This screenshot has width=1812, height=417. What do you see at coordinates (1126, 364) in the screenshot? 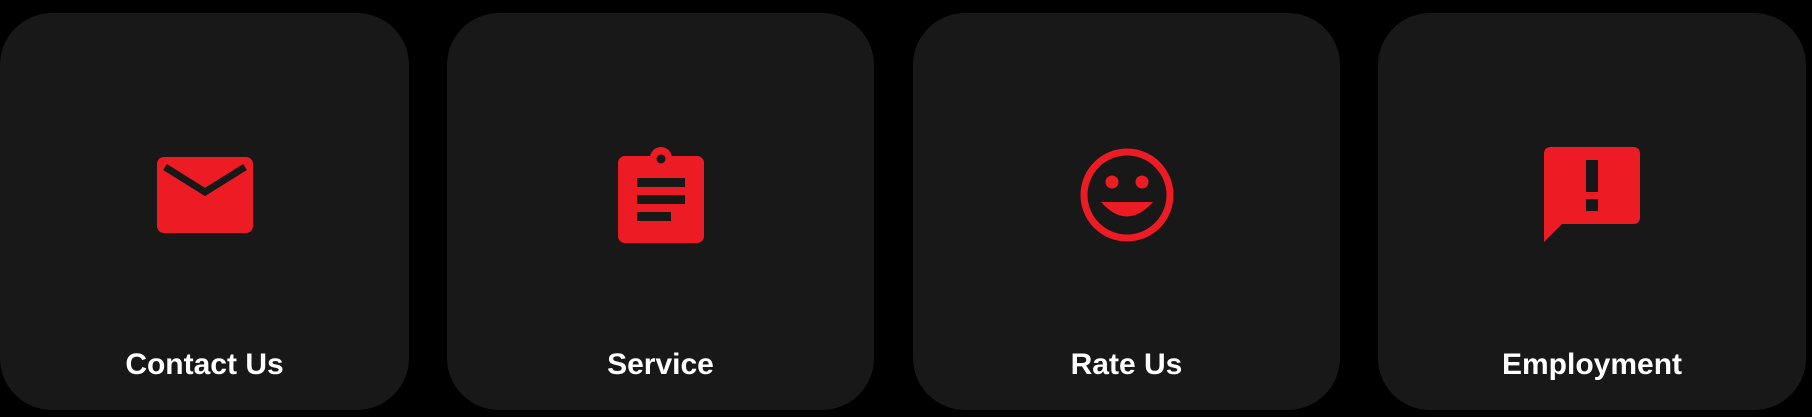
I see `rate-us-label: Rate Us` at bounding box center [1126, 364].